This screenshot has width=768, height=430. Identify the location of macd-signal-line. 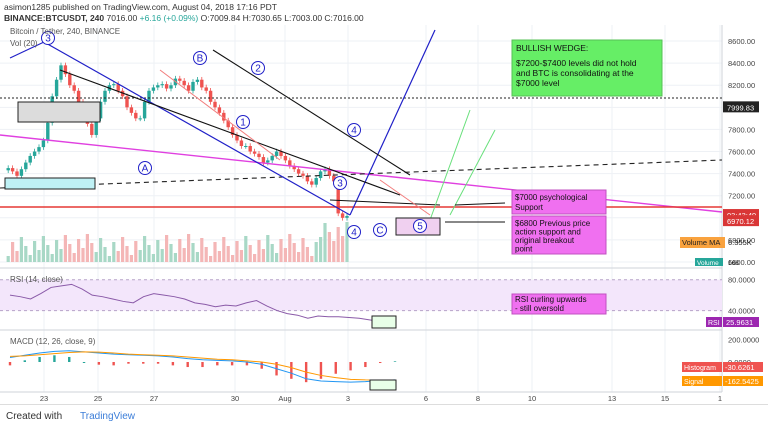
(202, 366).